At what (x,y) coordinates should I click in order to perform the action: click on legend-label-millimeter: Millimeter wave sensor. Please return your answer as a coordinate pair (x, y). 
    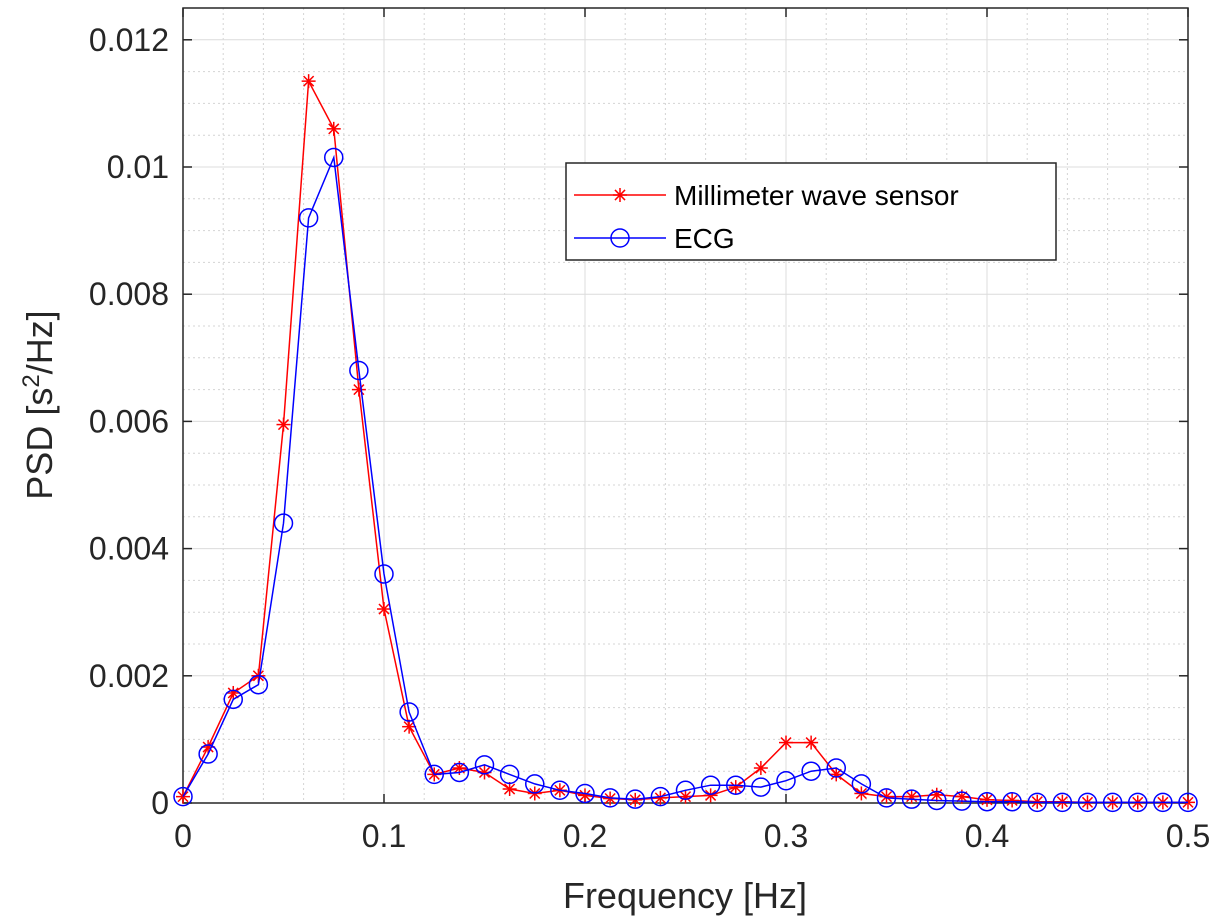
    Looking at the image, I should click on (816, 195).